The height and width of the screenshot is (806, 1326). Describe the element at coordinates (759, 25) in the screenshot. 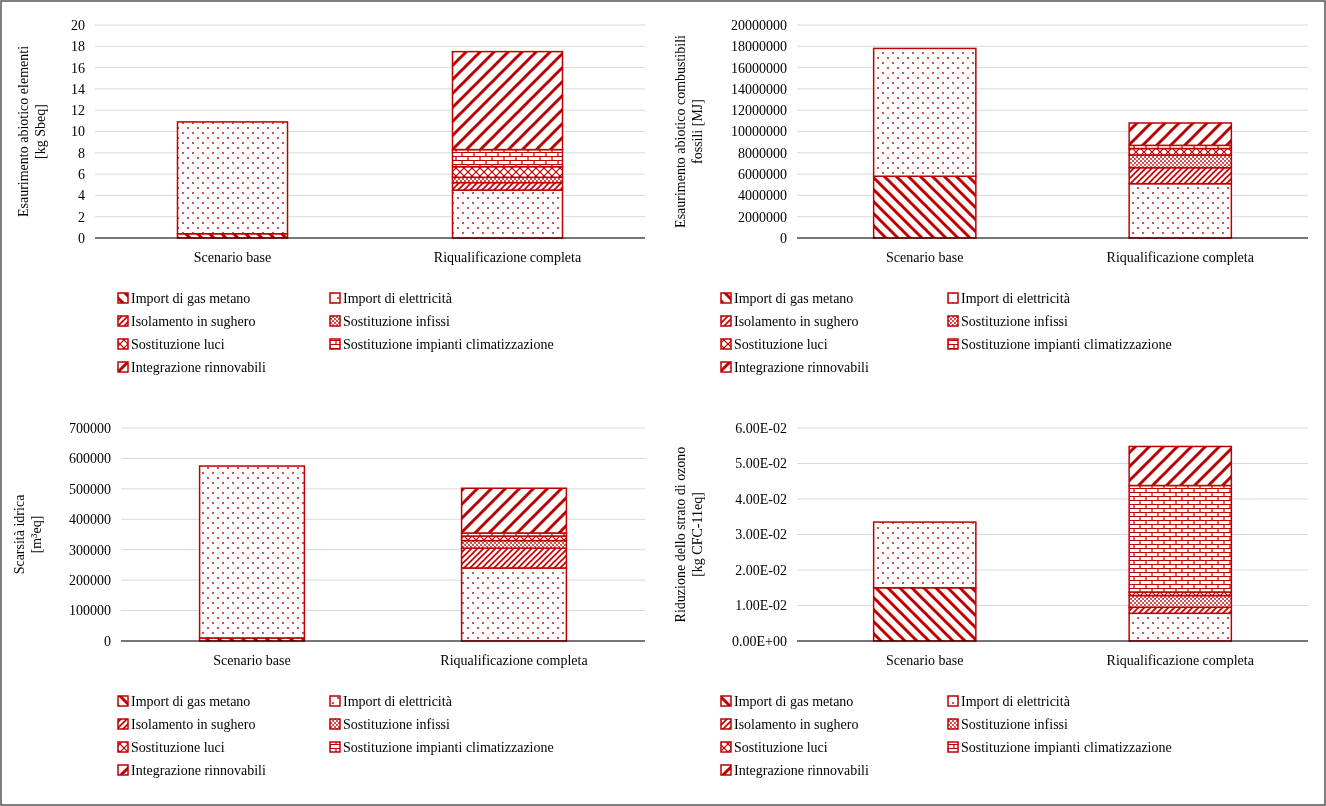

I see `y-tick-label: 20000000` at that location.